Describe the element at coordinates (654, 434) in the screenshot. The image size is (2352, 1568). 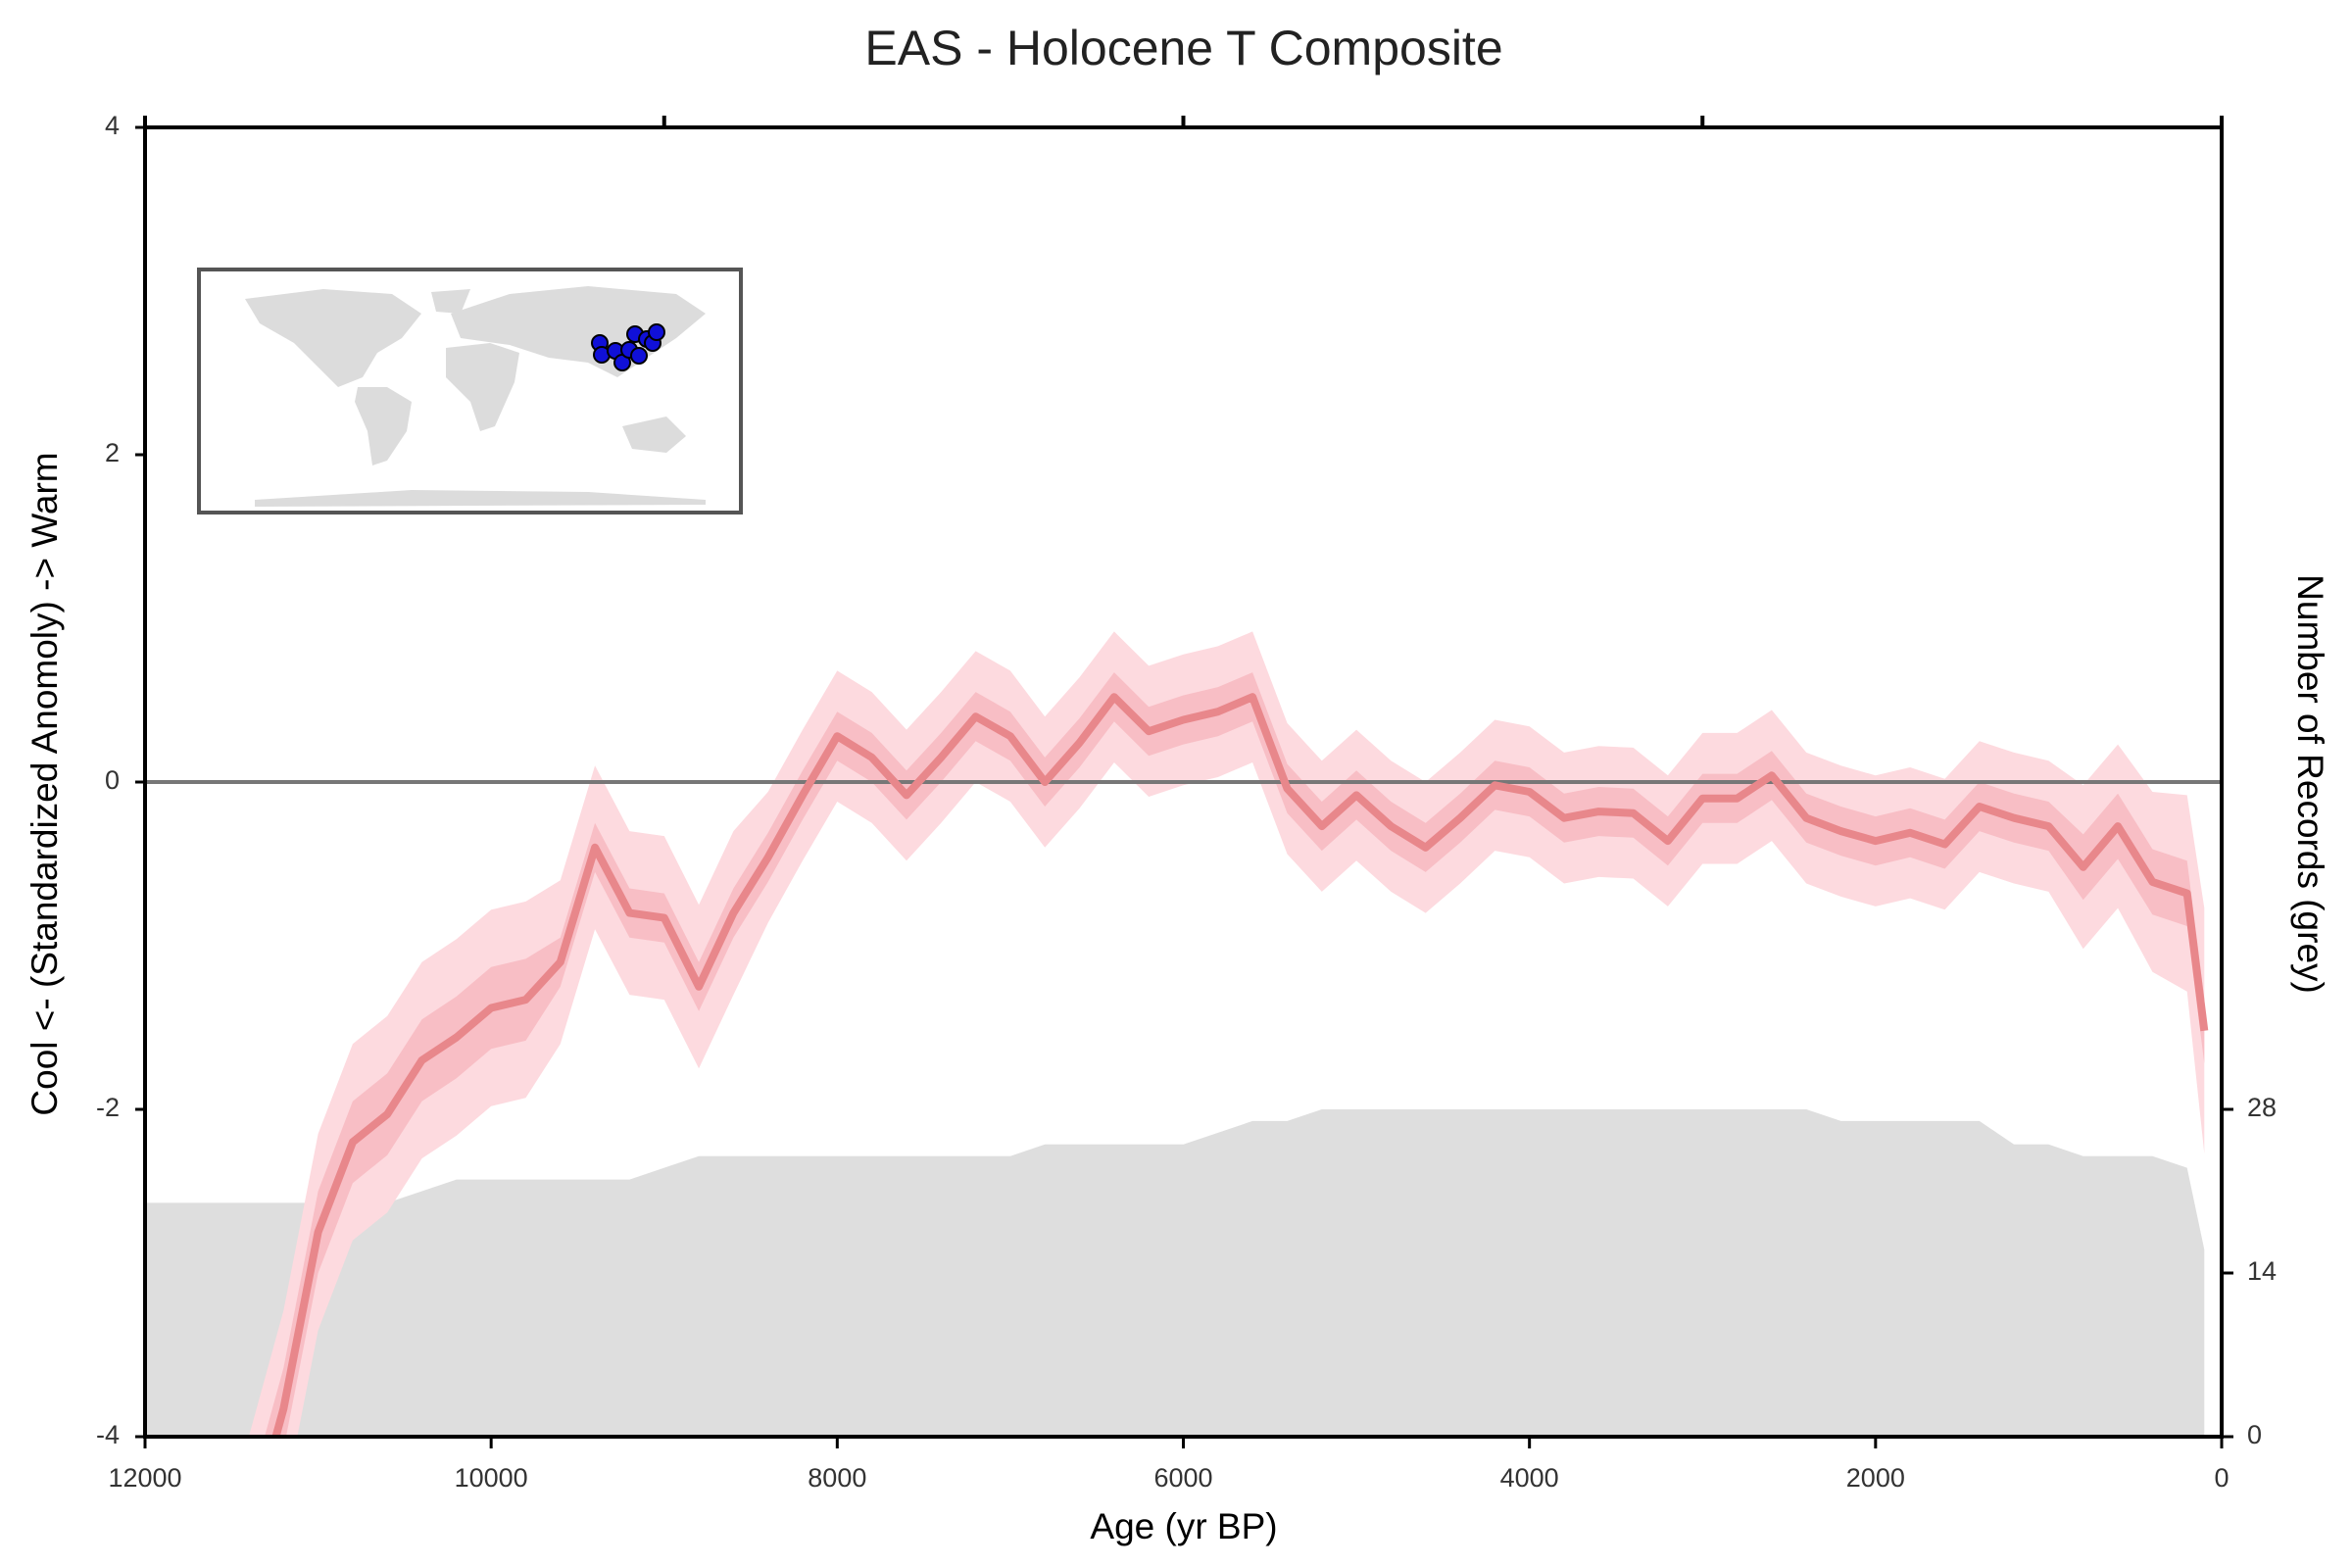
I see `australia` at that location.